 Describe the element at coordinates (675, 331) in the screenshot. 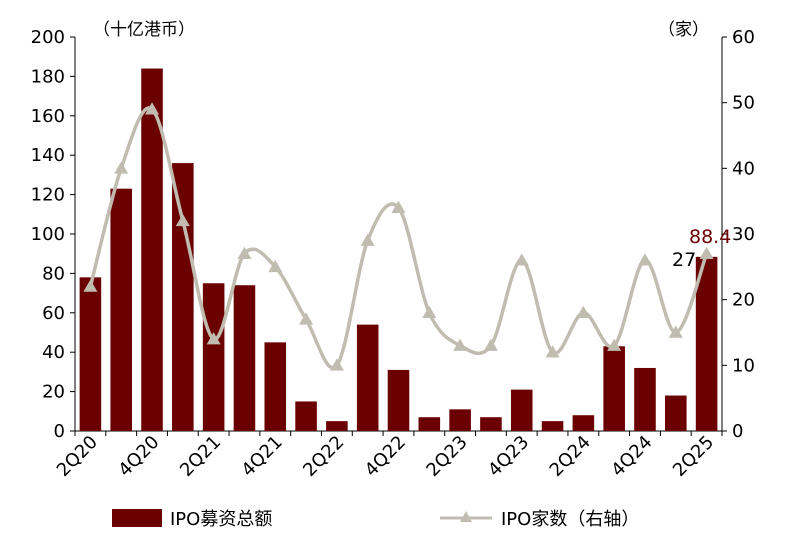

I see `line-point-1Q25` at that location.